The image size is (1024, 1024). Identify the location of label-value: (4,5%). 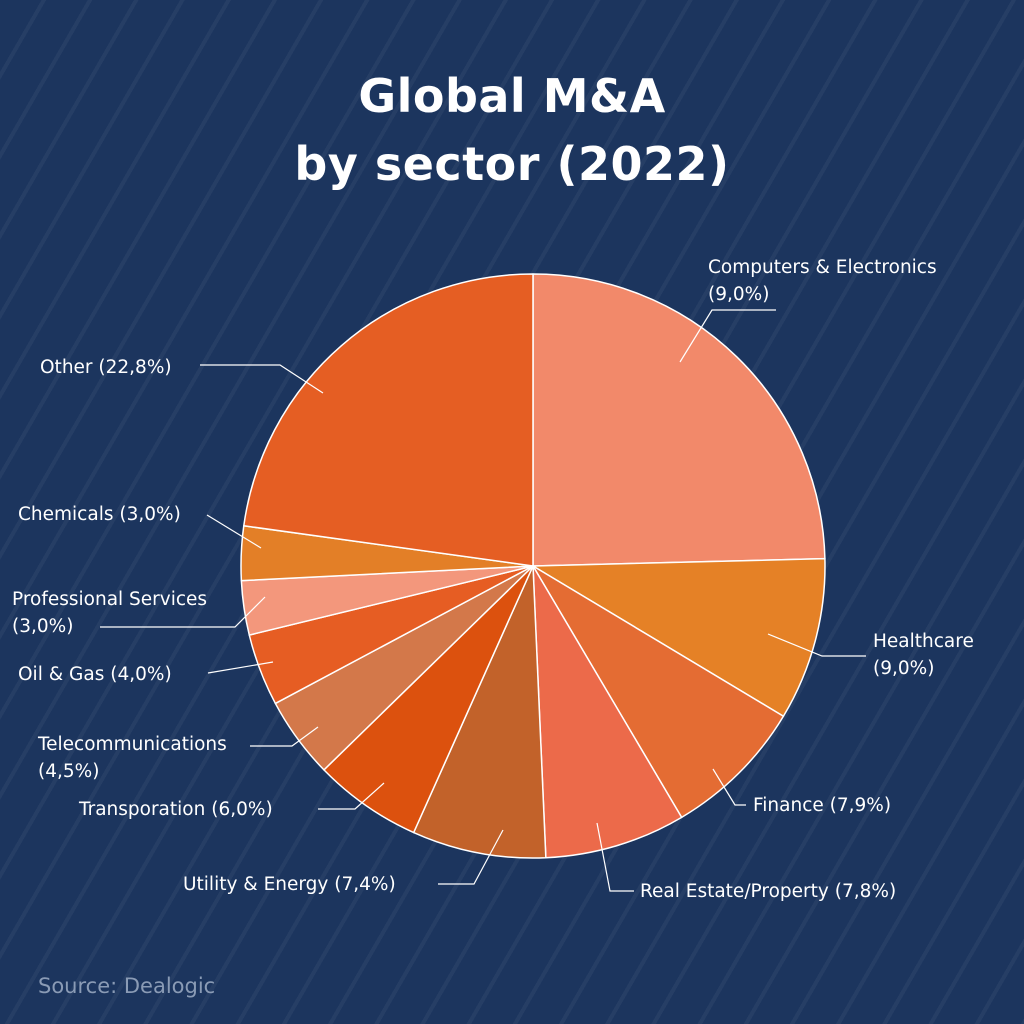
(69, 771).